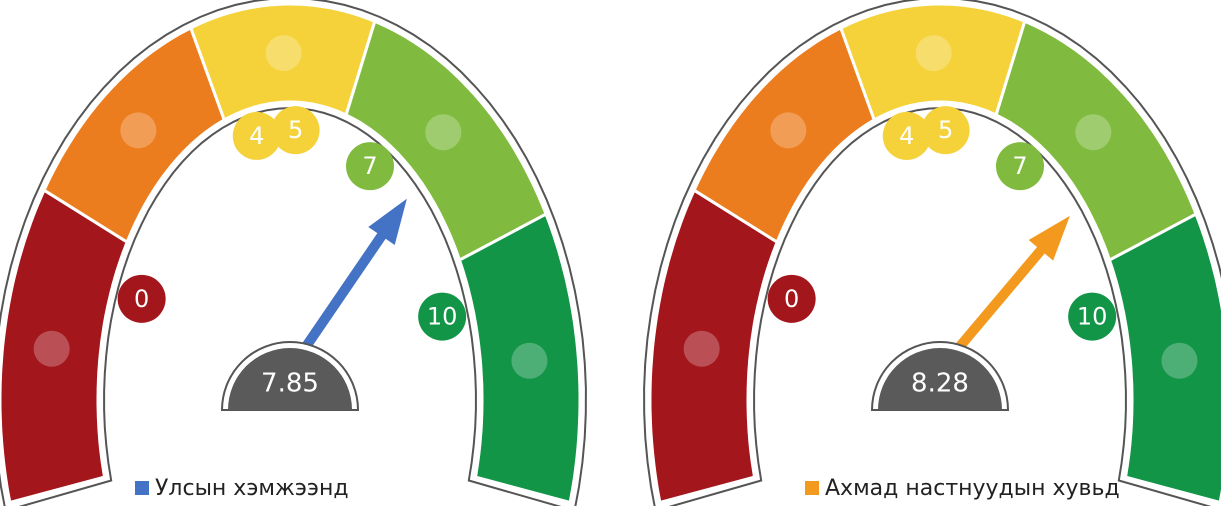 Image resolution: width=1221 pixels, height=506 pixels. I want to click on legend-label: Ахмад настнуудын хувьд, so click(972, 488).